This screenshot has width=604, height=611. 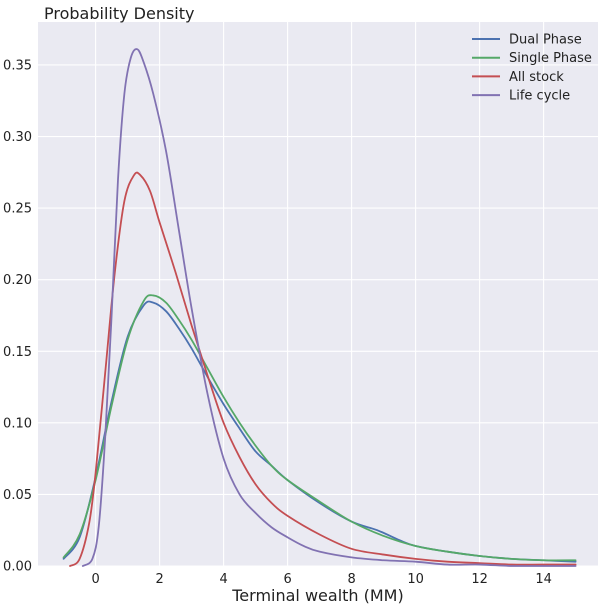 What do you see at coordinates (543, 579) in the screenshot?
I see `x-tick-label: 14` at bounding box center [543, 579].